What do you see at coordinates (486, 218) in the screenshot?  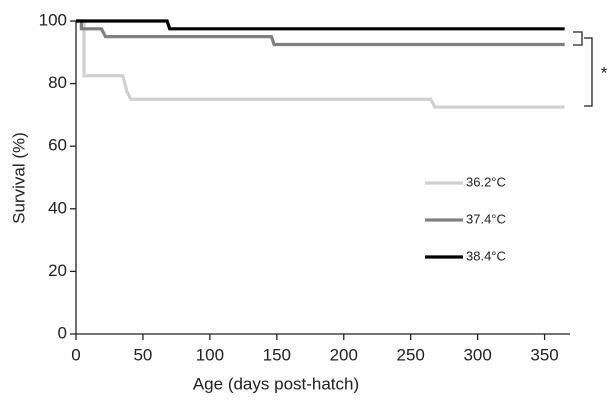 I see `legend-label: 37.4°C` at bounding box center [486, 218].